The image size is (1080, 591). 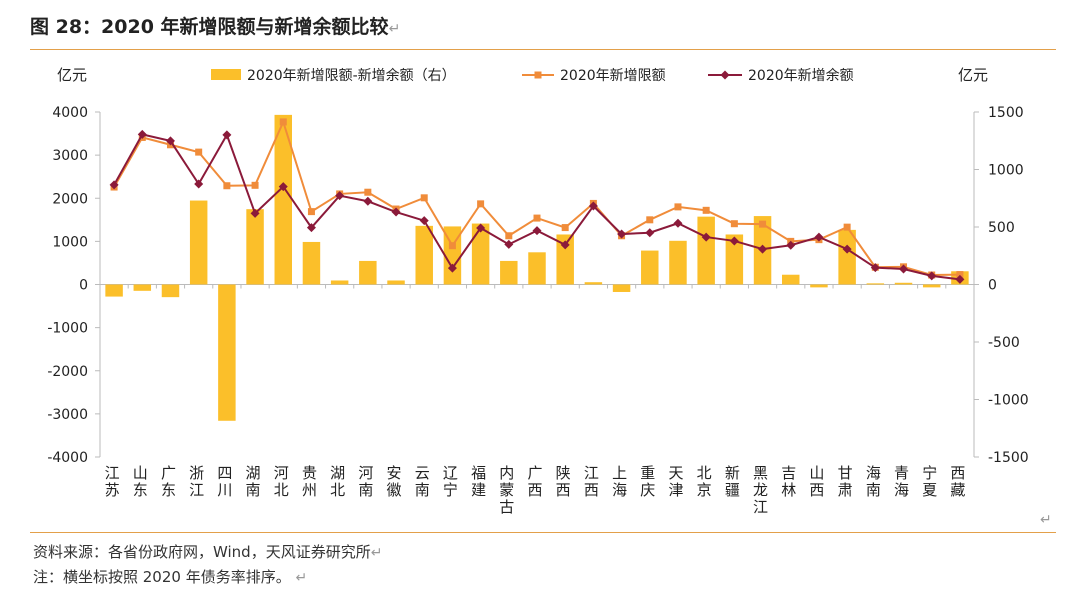 What do you see at coordinates (591, 481) in the screenshot?
I see `x-tick-label: 江西` at bounding box center [591, 481].